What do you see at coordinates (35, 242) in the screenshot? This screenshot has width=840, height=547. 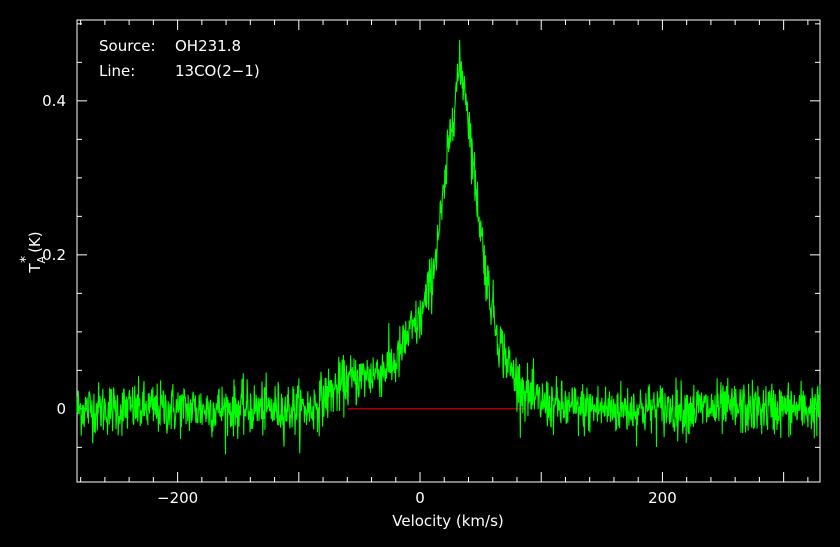 I see `y-axis-unit: (K)` at bounding box center [35, 242].